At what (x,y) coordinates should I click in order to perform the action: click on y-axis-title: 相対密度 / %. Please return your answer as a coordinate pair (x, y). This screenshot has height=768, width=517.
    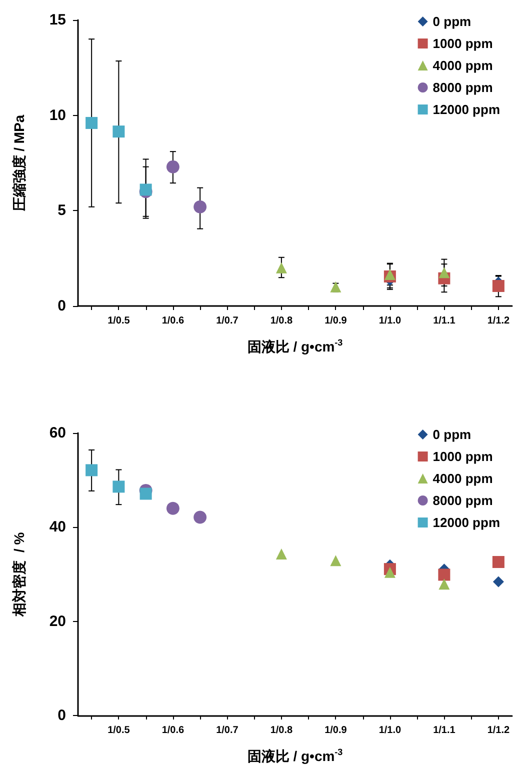
    Looking at the image, I should click on (19, 575).